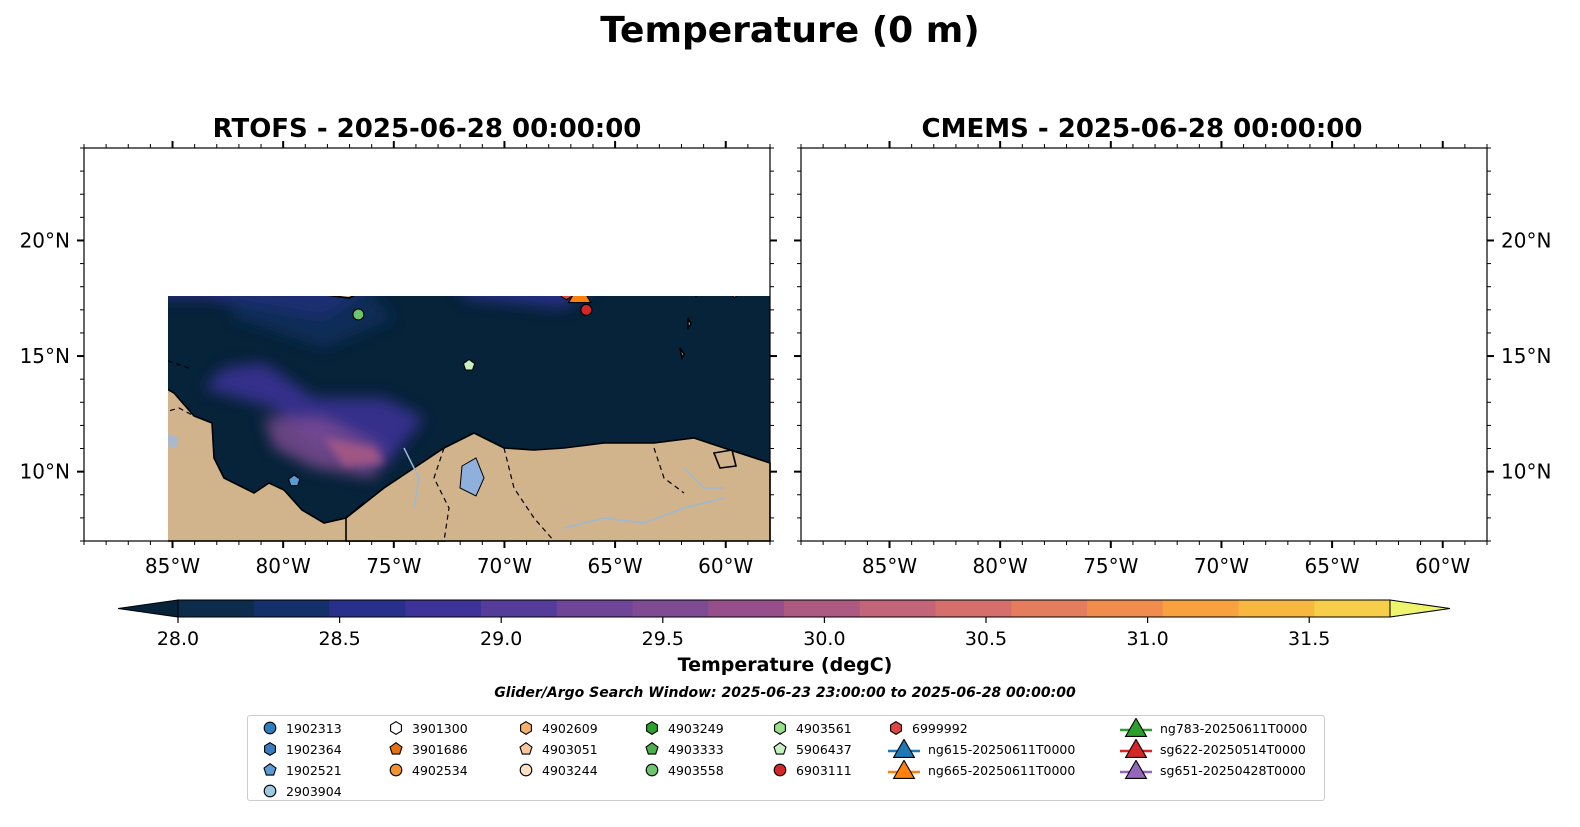 The image size is (1580, 827). What do you see at coordinates (614, 566) in the screenshot?
I see `lon-tick-label: 65°W` at bounding box center [614, 566].